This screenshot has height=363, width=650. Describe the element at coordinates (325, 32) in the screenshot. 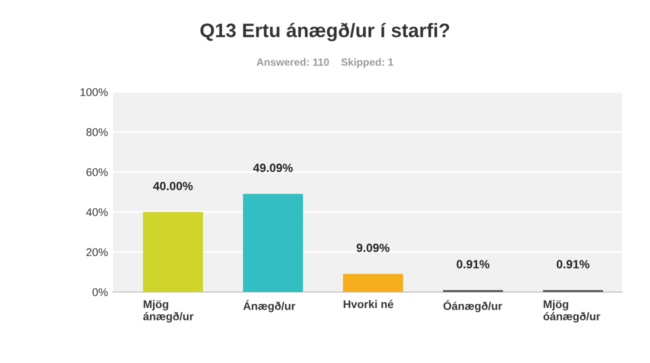

I see `chart-title: Q13 Ertu ánægð/ur í starfi?` at that location.